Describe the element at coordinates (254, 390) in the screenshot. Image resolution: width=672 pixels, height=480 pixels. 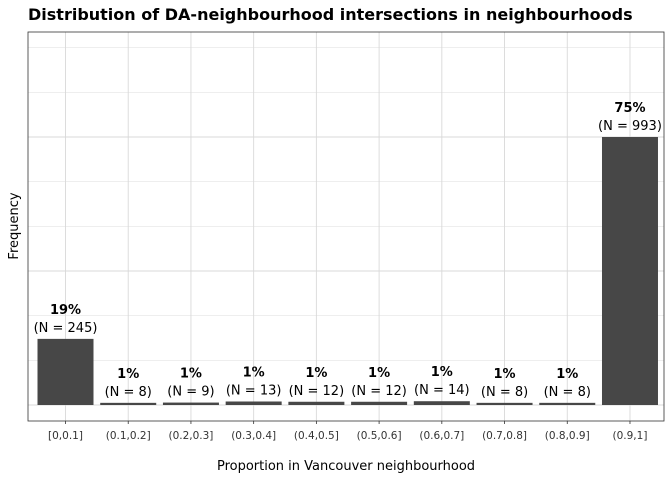
I see `bar-count-label: (N = 13)` at that location.